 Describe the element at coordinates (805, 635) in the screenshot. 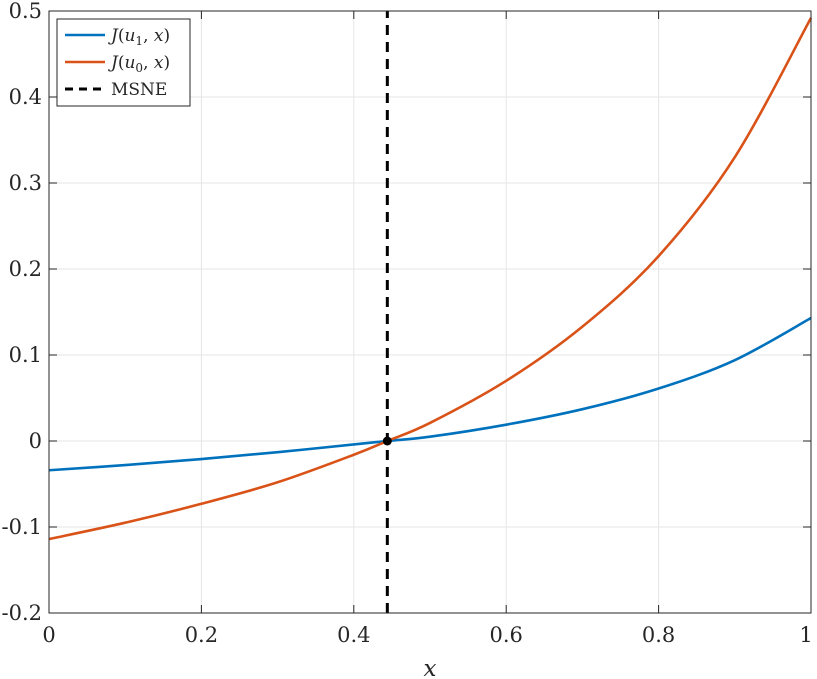

I see `x-tick-label: 1` at that location.